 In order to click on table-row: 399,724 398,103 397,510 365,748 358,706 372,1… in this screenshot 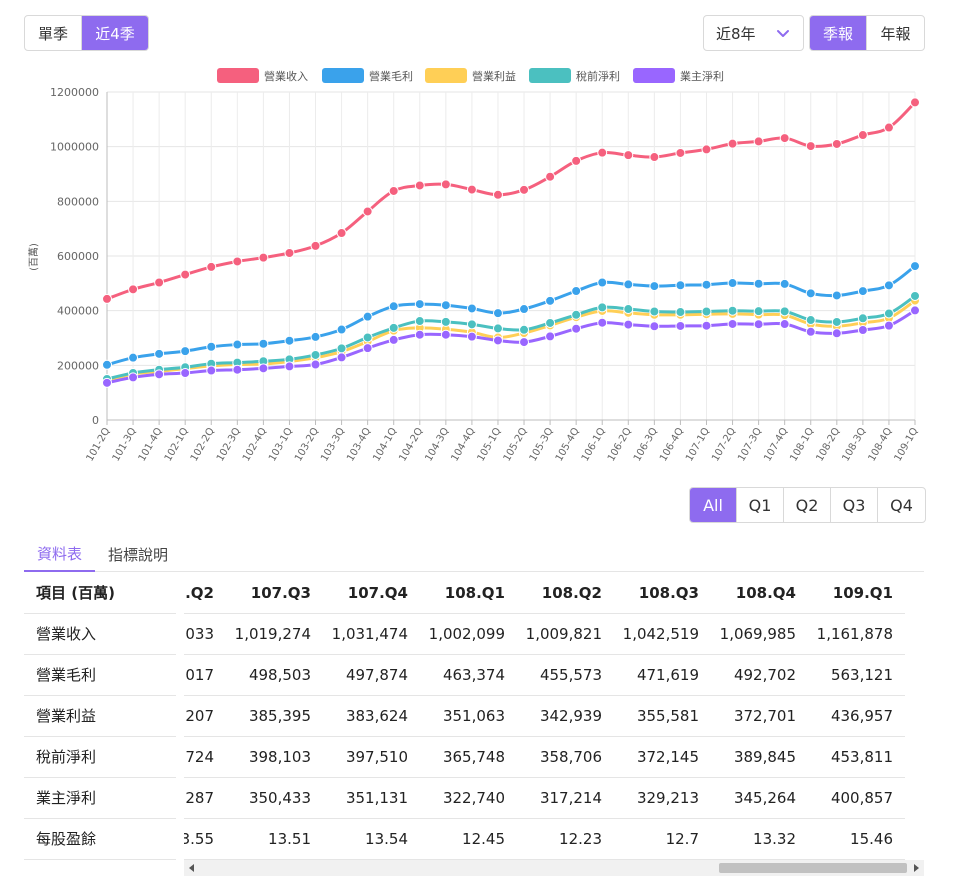, I will do `click(544, 757)`.